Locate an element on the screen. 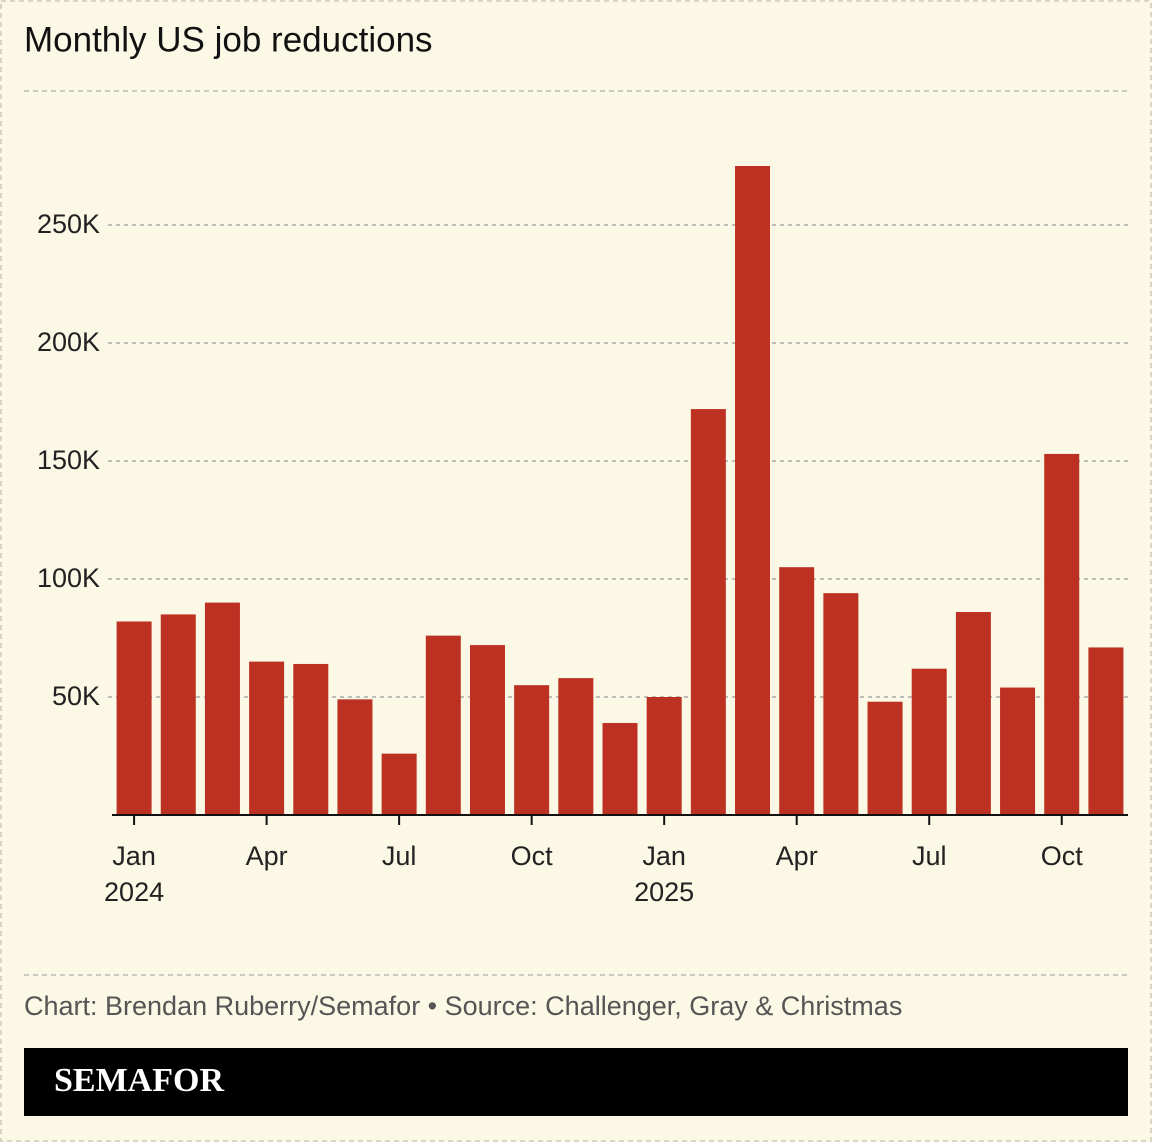  y-tick-label: 250K is located at coordinates (68, 224).